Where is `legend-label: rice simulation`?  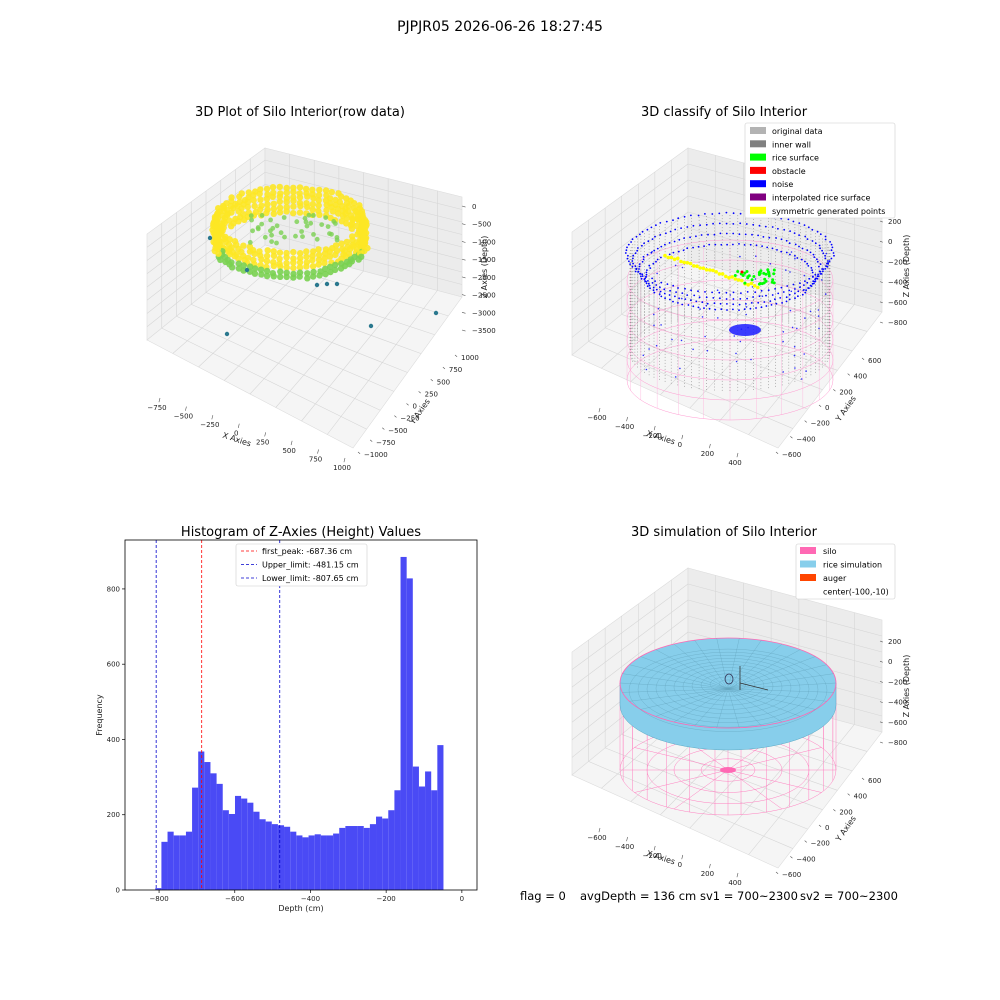
legend-label: rice simulation is located at coordinates (852, 565).